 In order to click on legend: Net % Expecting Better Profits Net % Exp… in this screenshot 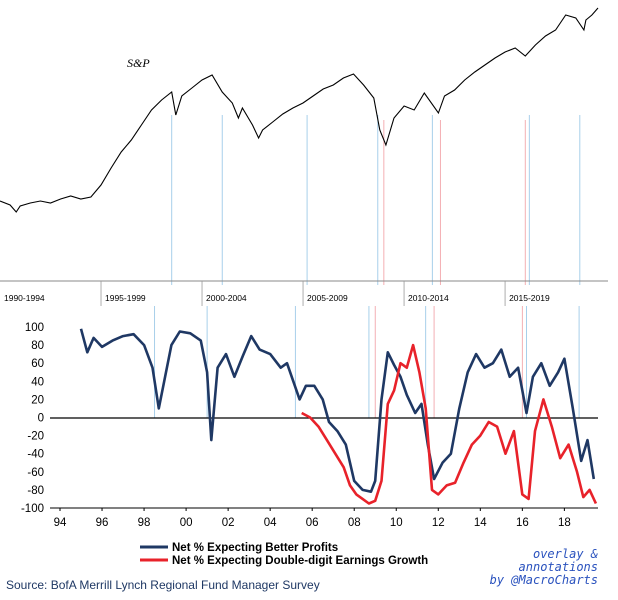, I will do `click(284, 554)`.